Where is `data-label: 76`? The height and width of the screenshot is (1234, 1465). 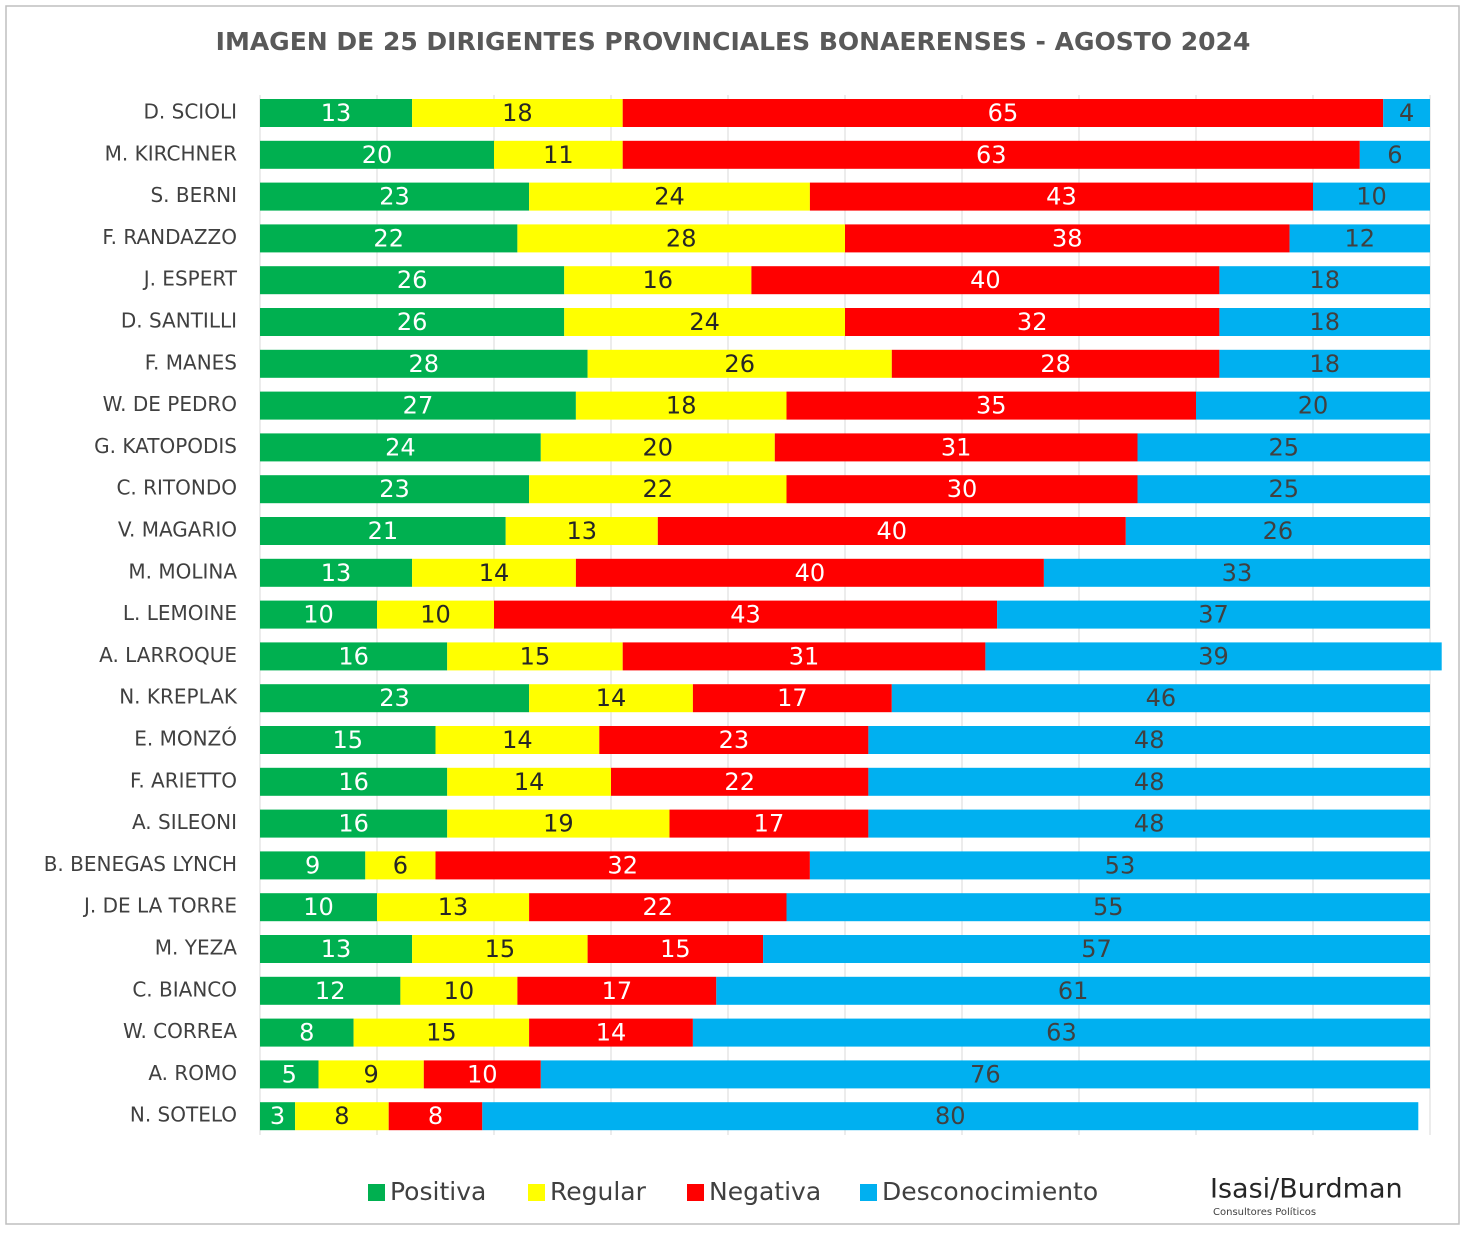 data-label: 76 is located at coordinates (985, 1074).